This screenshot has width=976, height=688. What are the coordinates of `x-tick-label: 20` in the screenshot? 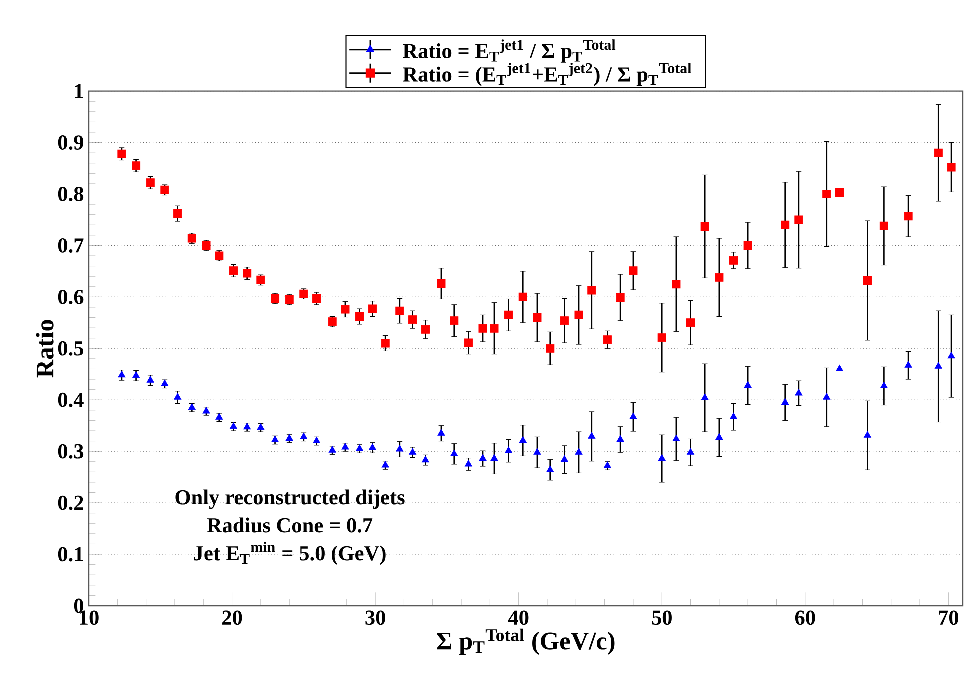 It's located at (232, 618).